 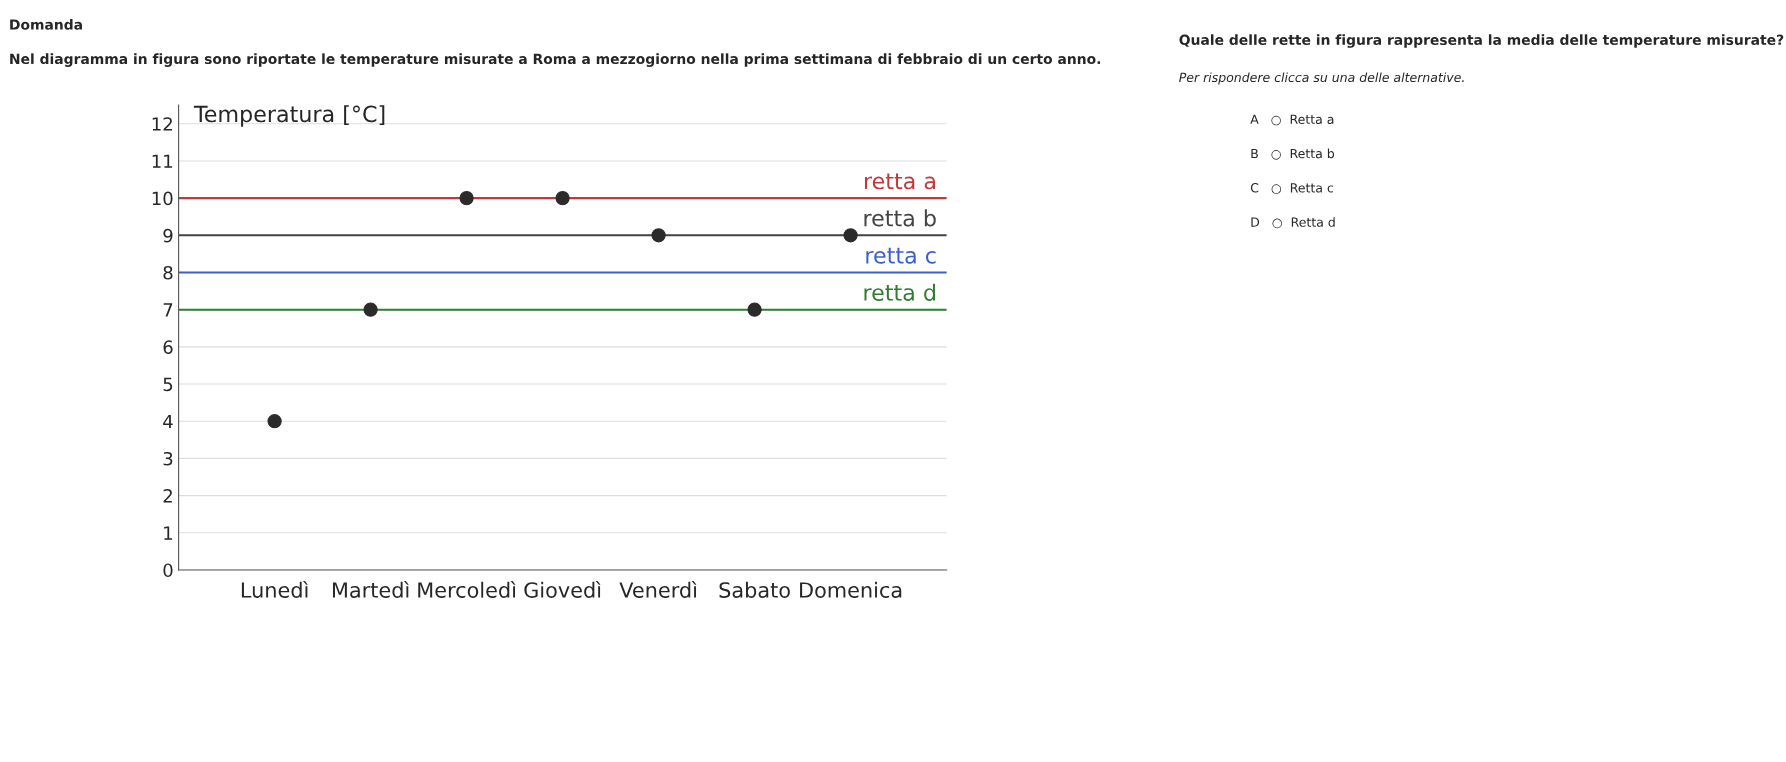 I want to click on ref-line-label: retta c, so click(x=901, y=255).